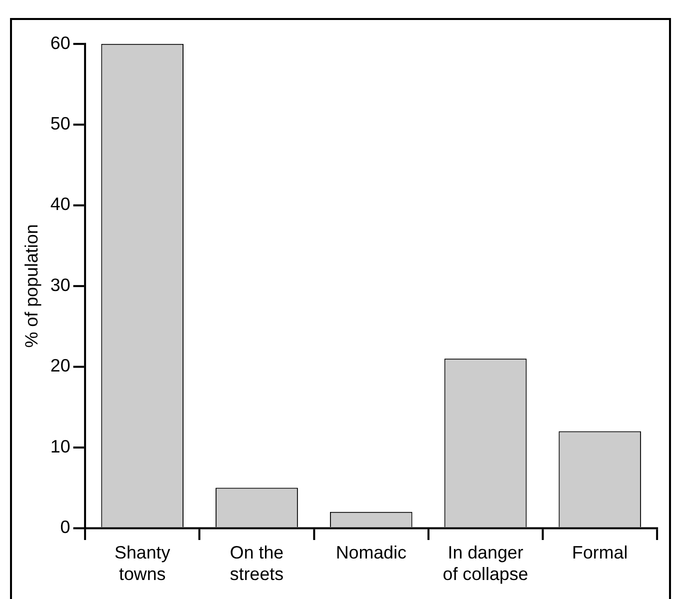 This screenshot has width=685, height=599. Describe the element at coordinates (60, 366) in the screenshot. I see `y-tick-label: 20` at that location.